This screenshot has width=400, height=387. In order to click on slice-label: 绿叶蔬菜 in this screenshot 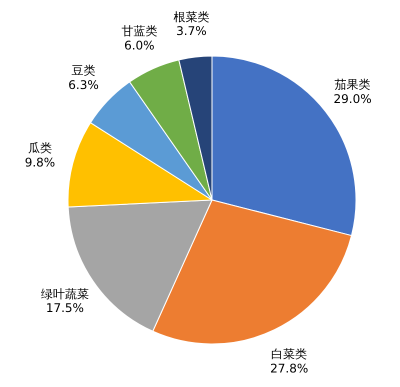, I will do `click(64, 293)`.